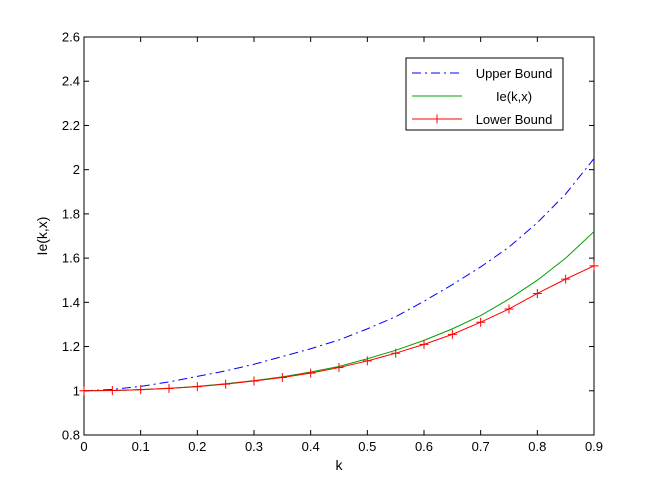 The width and height of the screenshot is (654, 491). What do you see at coordinates (76, 169) in the screenshot?
I see `y-tick-label: 2` at bounding box center [76, 169].